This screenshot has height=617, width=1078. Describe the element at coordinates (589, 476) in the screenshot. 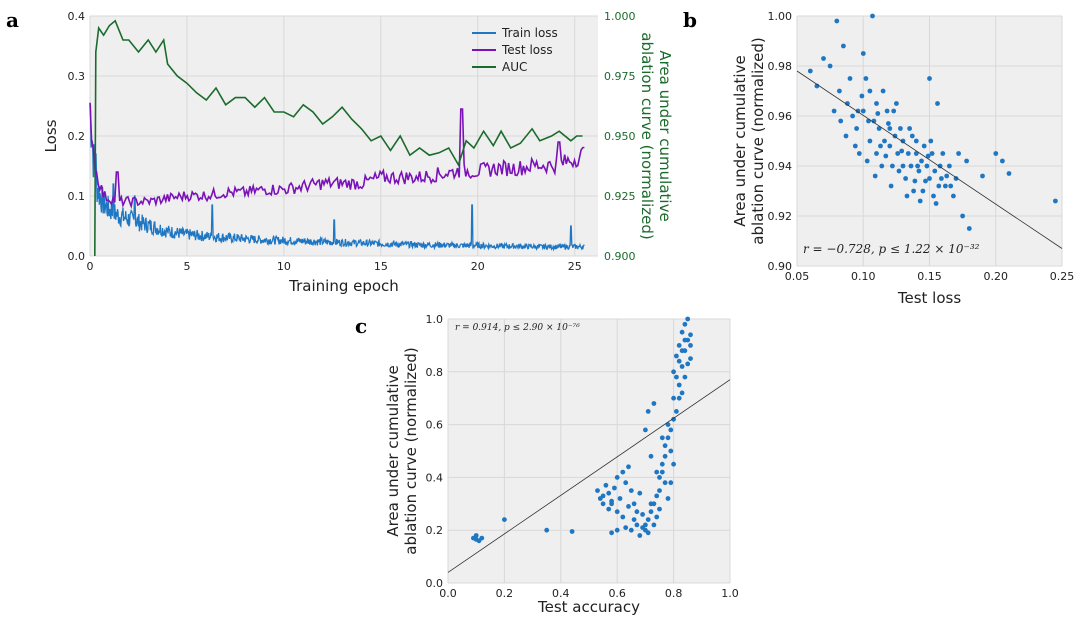

I see `panel-c-fit-line` at that location.